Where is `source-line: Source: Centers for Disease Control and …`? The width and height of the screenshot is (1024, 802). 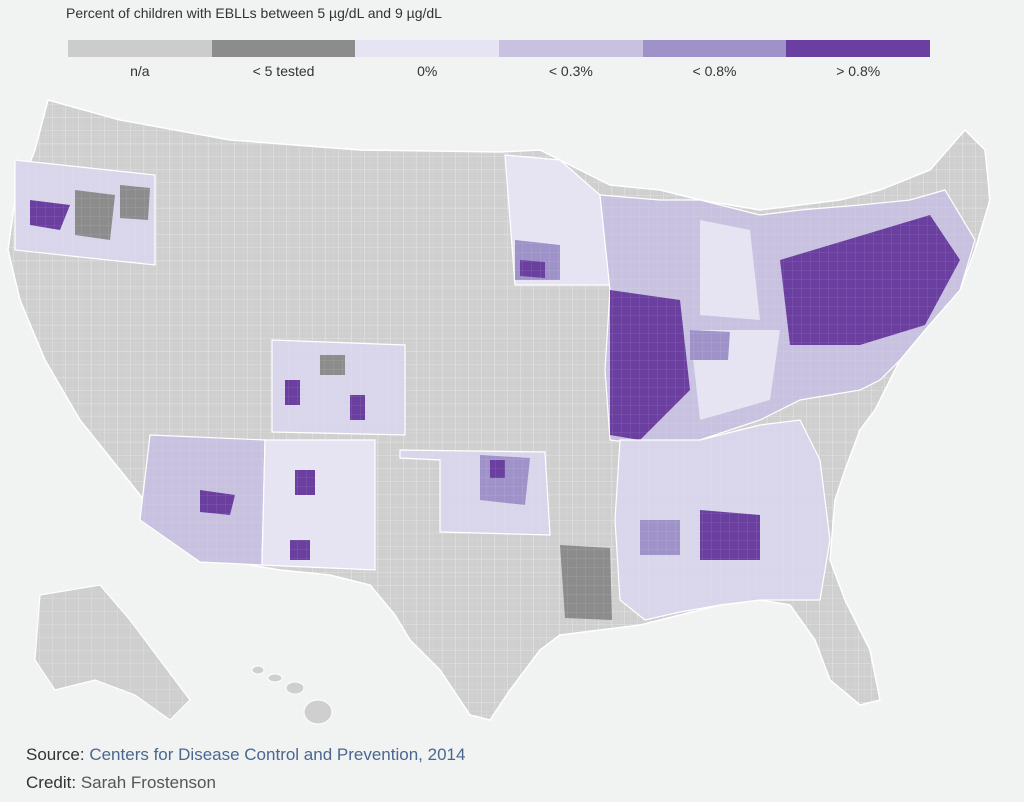 source-line: Source: Centers for Disease Control and … is located at coordinates (245, 755).